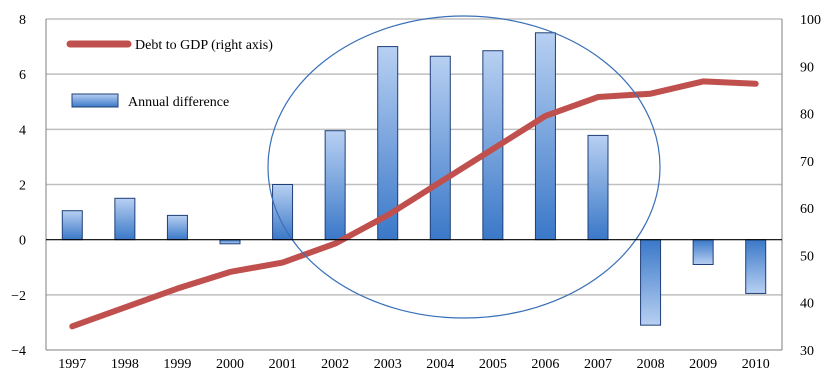 This screenshot has width=832, height=373. I want to click on left-tick-label: 6, so click(22, 75).